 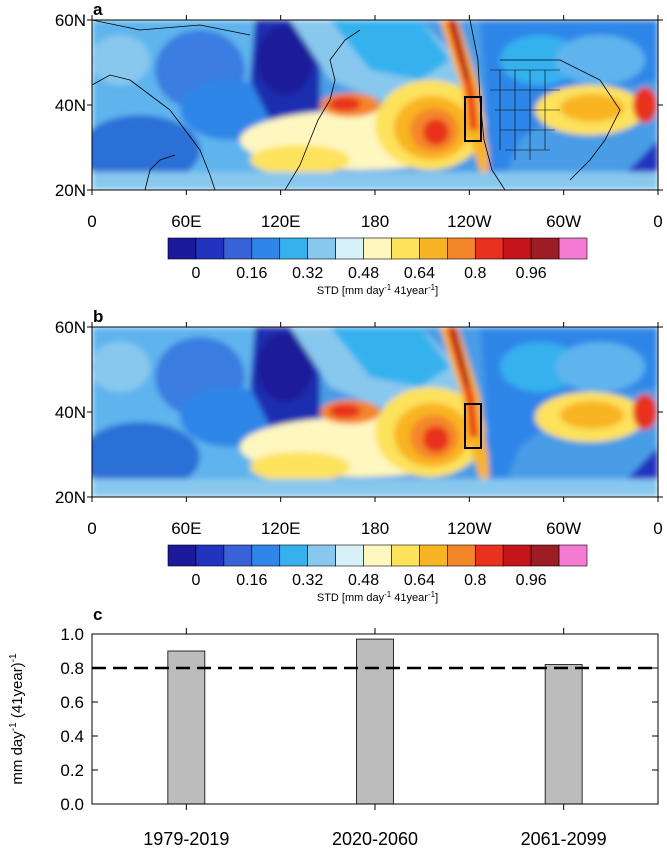 I want to click on y-tick-label: 1.0, so click(x=72, y=634).